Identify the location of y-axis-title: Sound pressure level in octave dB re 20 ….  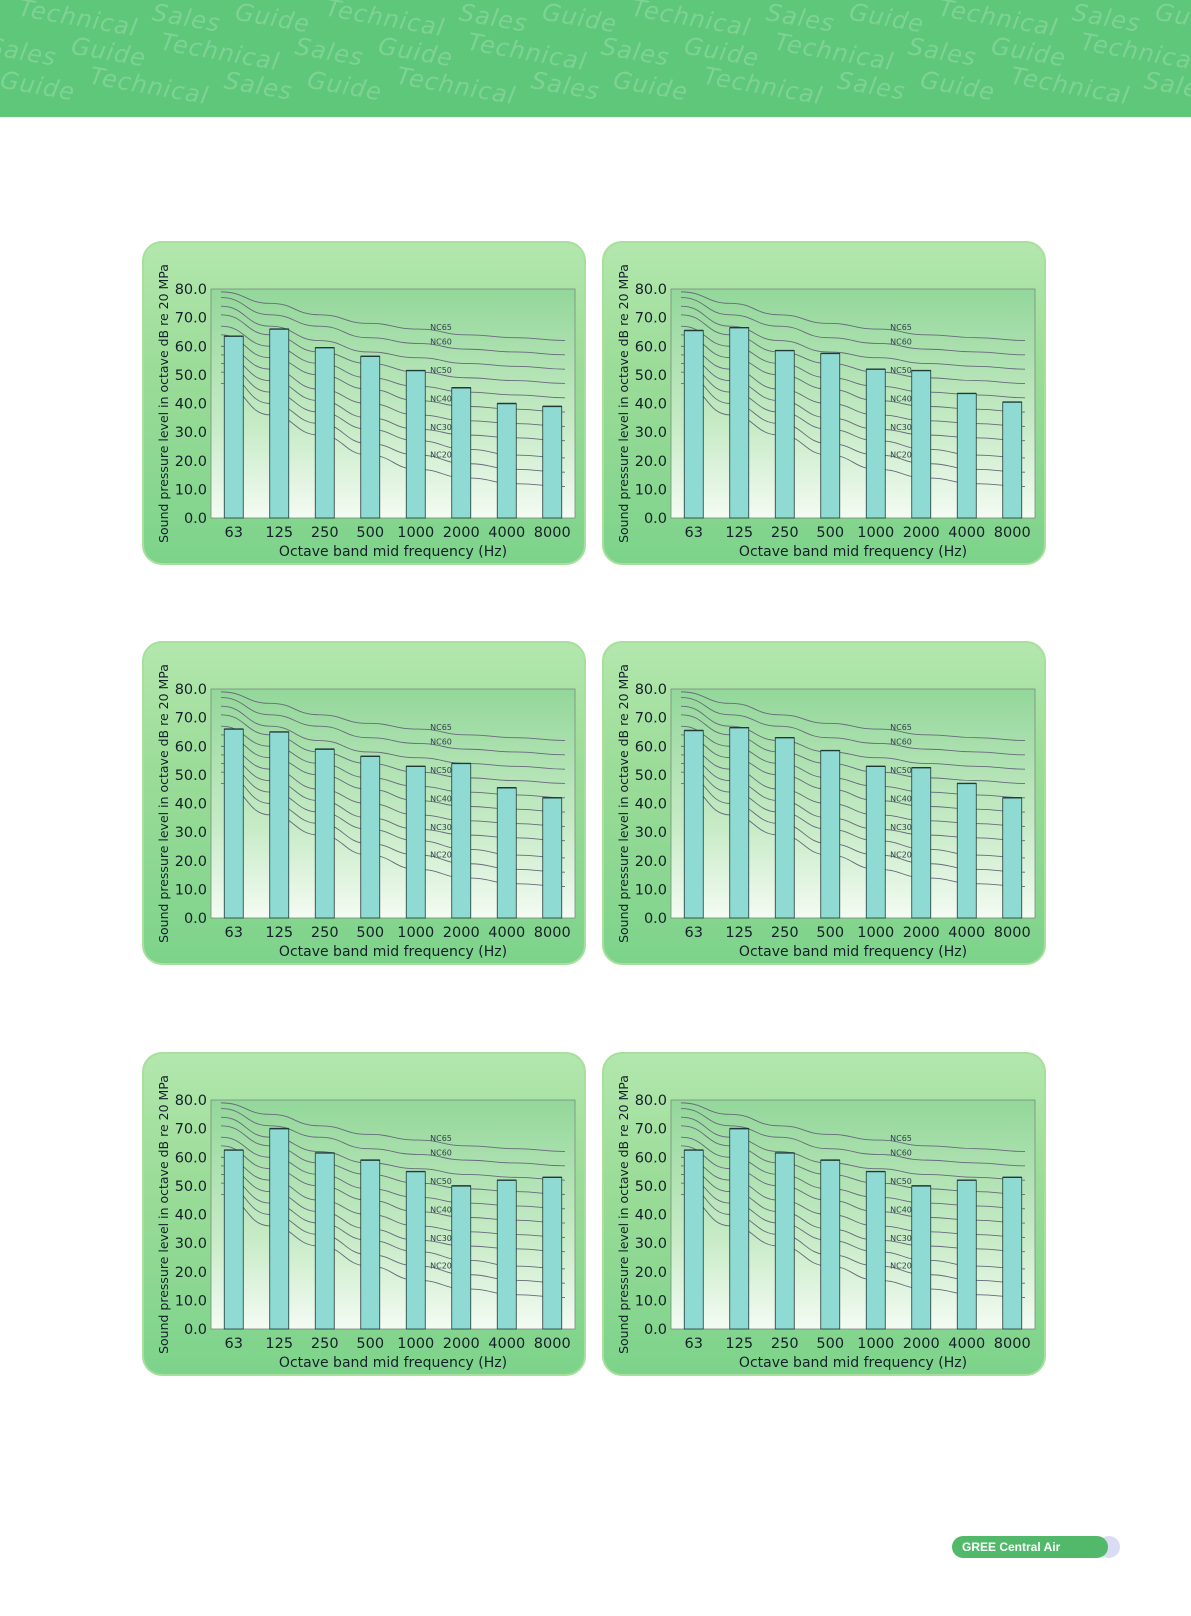
(163, 803).